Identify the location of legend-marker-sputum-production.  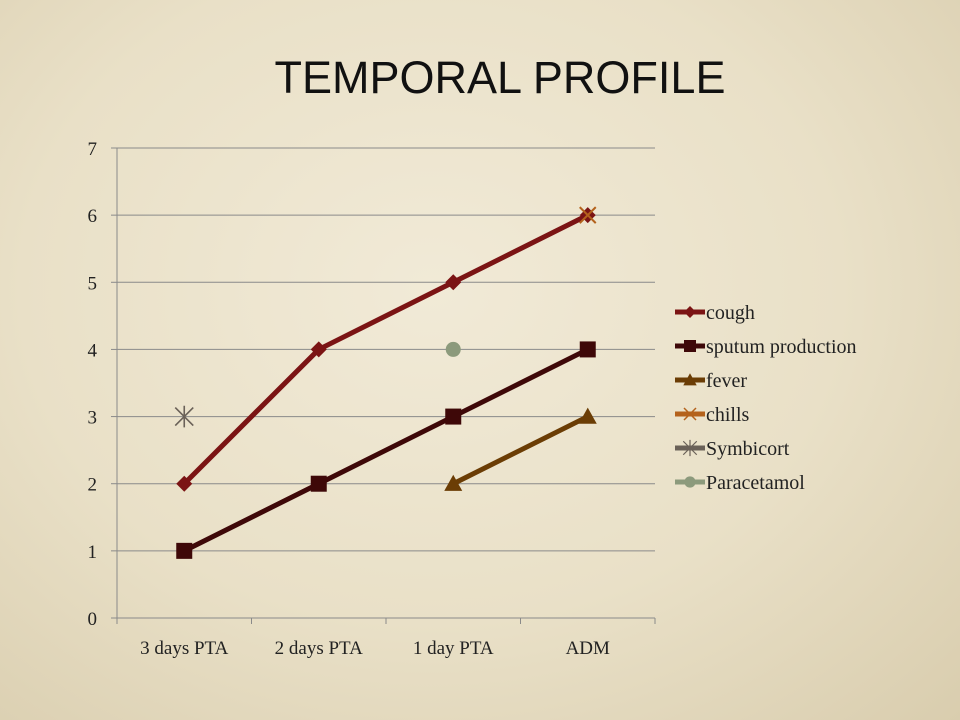
(690, 346).